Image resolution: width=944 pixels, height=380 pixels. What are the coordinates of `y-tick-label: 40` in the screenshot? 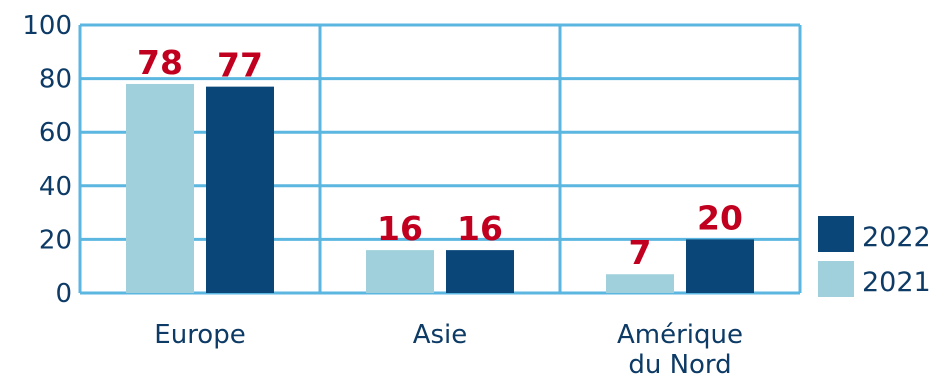 It's located at (55, 187).